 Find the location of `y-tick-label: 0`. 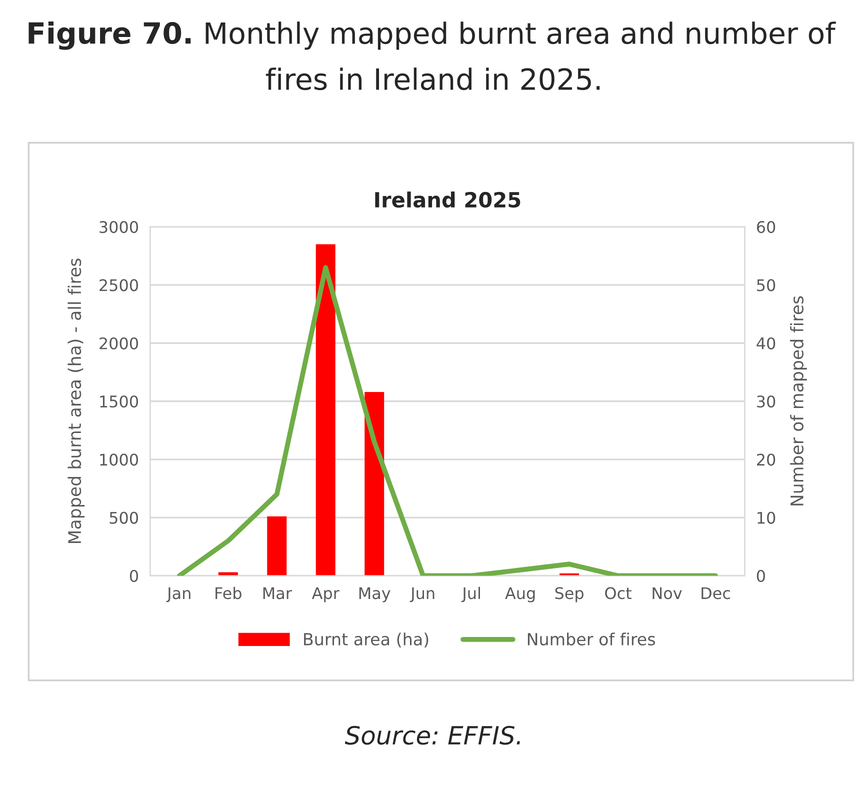

y-tick-label: 0 is located at coordinates (134, 576).